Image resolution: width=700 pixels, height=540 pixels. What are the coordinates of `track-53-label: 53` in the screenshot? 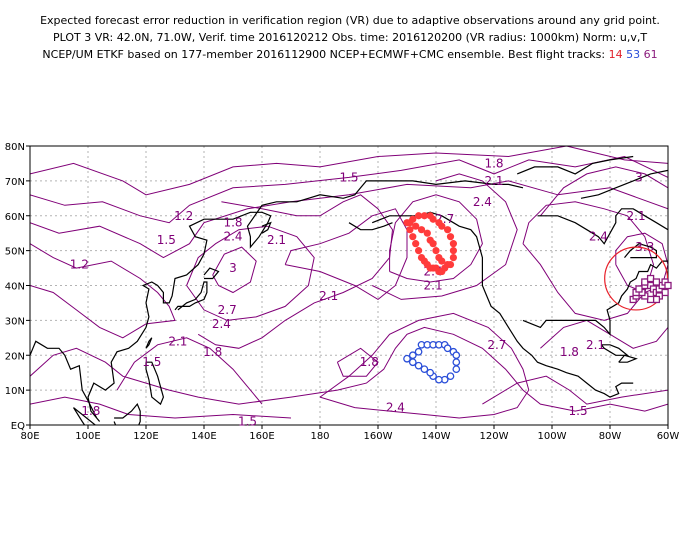 It's located at (633, 54).